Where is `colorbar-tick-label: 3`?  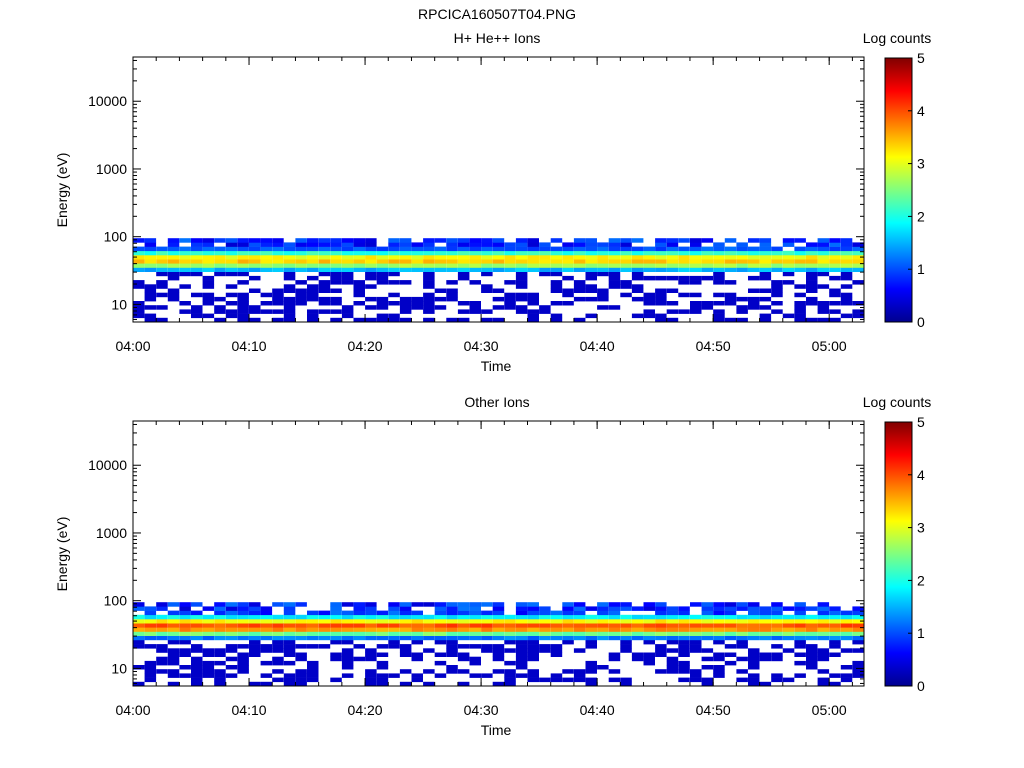 colorbar-tick-label: 3 is located at coordinates (921, 528).